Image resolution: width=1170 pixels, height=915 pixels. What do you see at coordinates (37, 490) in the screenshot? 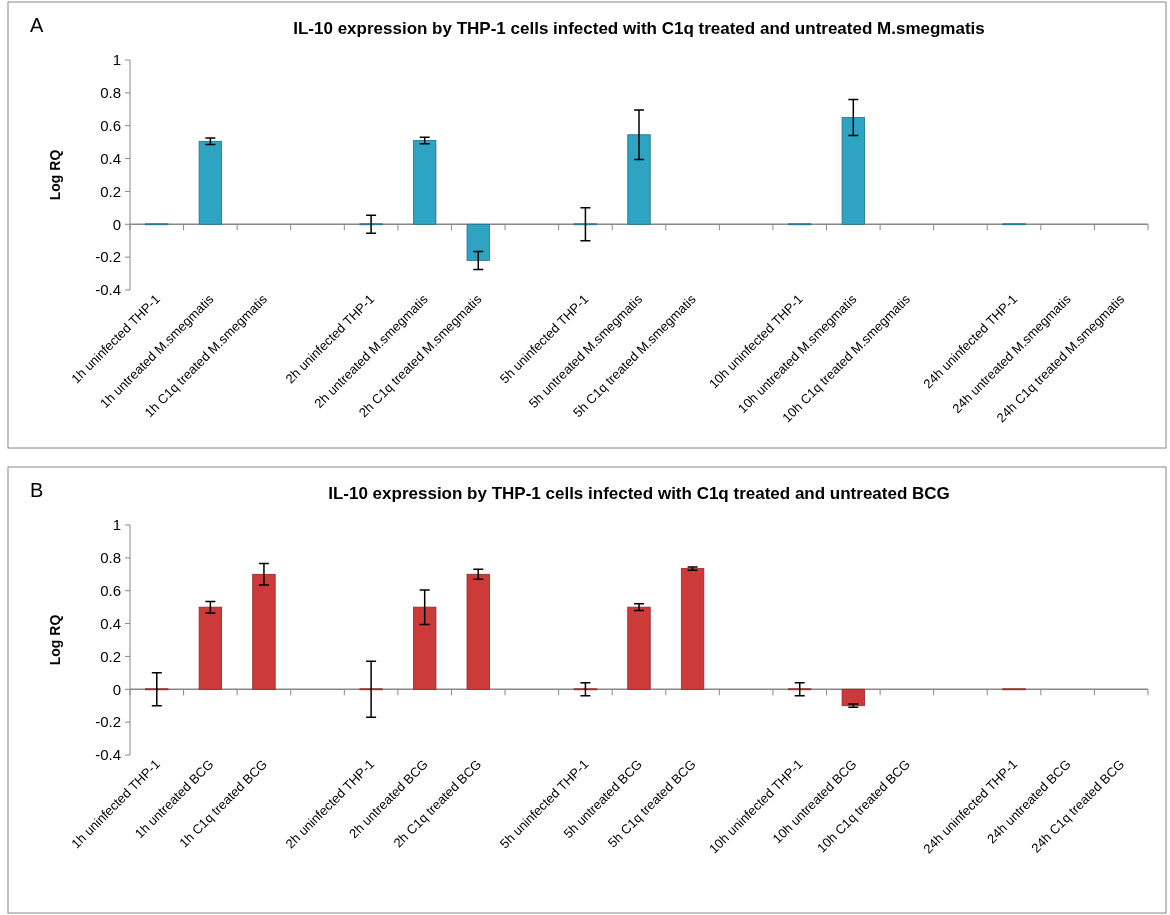
I see `text: B` at bounding box center [37, 490].